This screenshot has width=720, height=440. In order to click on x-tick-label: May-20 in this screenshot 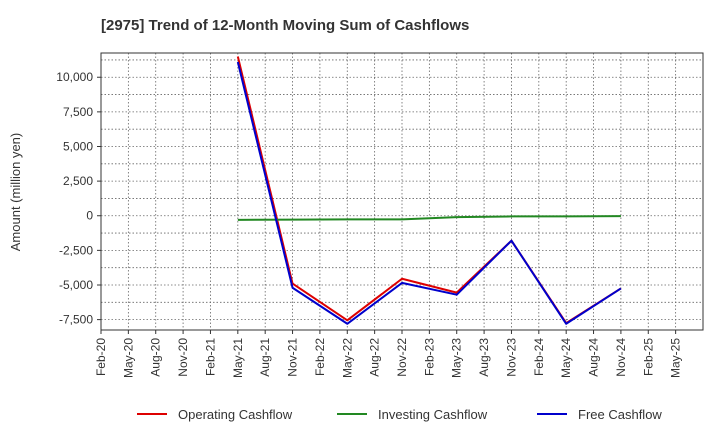, I will do `click(128, 358)`.